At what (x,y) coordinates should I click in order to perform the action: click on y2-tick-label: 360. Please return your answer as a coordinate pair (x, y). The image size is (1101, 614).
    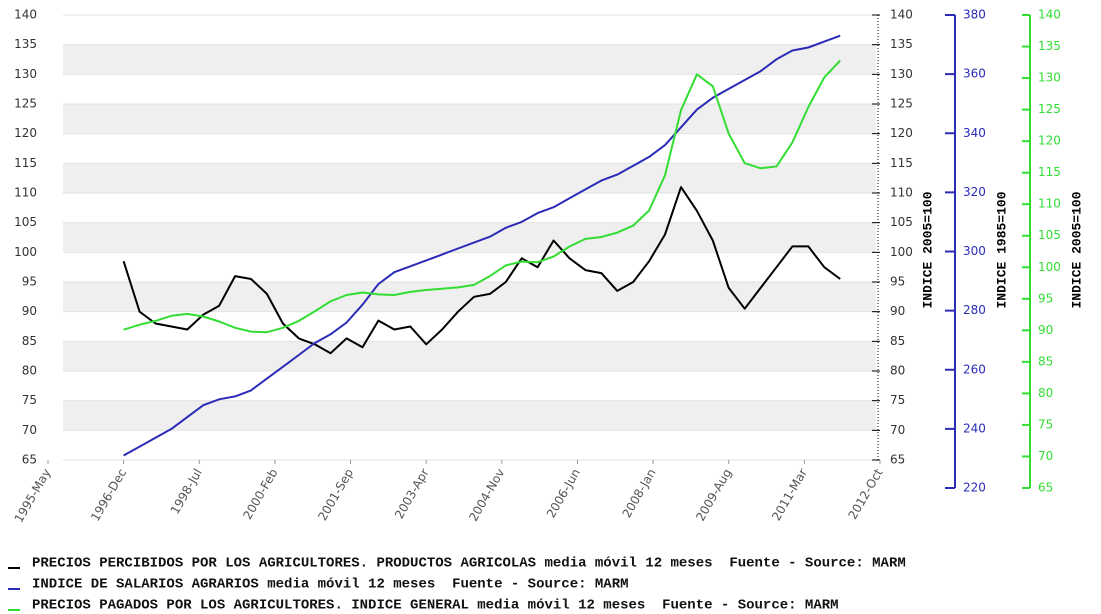
    Looking at the image, I should click on (974, 74).